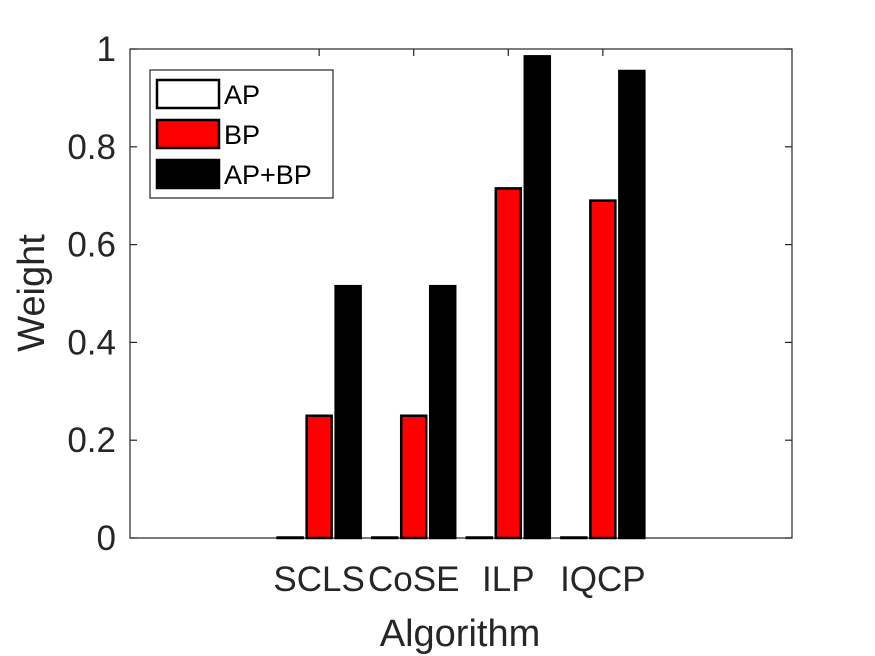 Image resolution: width=875 pixels, height=656 pixels. I want to click on x-tick-label: SCLS, so click(318, 579).